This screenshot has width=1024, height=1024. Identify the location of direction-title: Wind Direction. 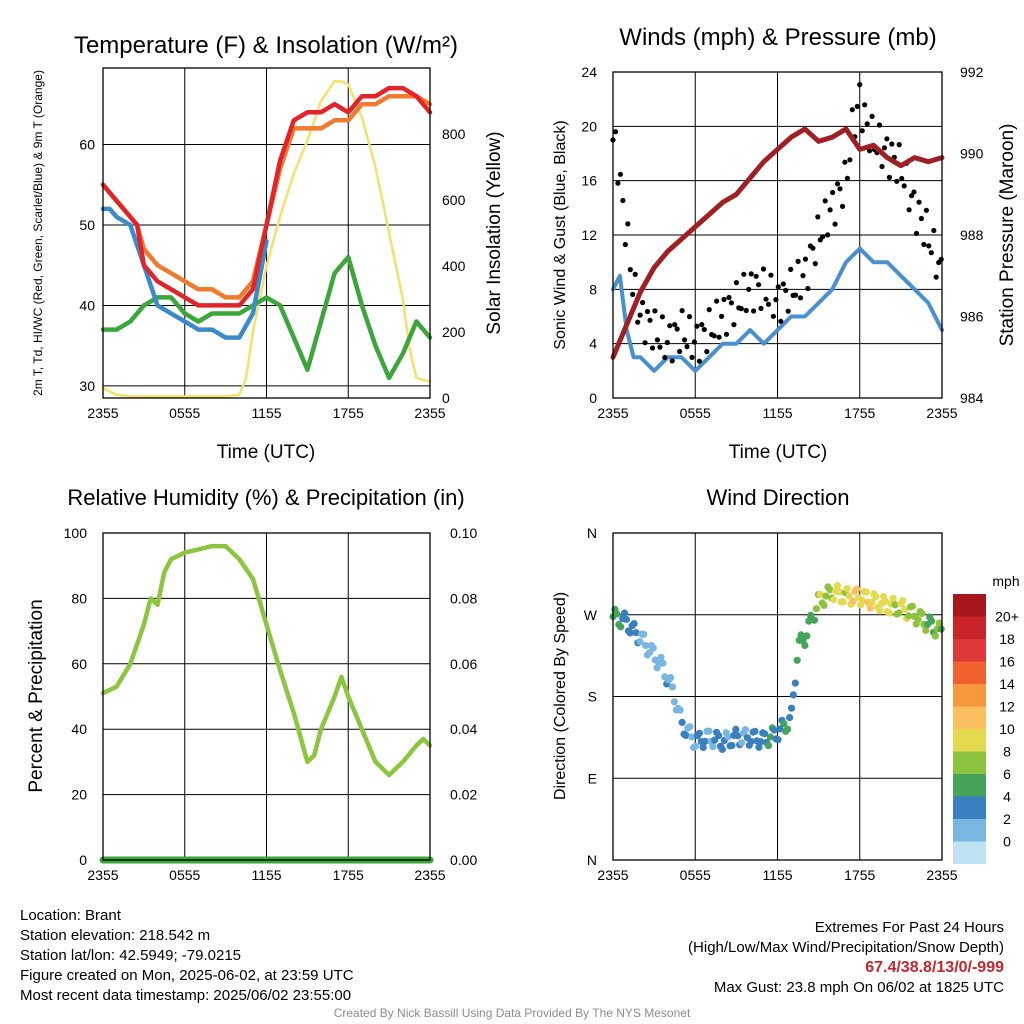
(777, 497).